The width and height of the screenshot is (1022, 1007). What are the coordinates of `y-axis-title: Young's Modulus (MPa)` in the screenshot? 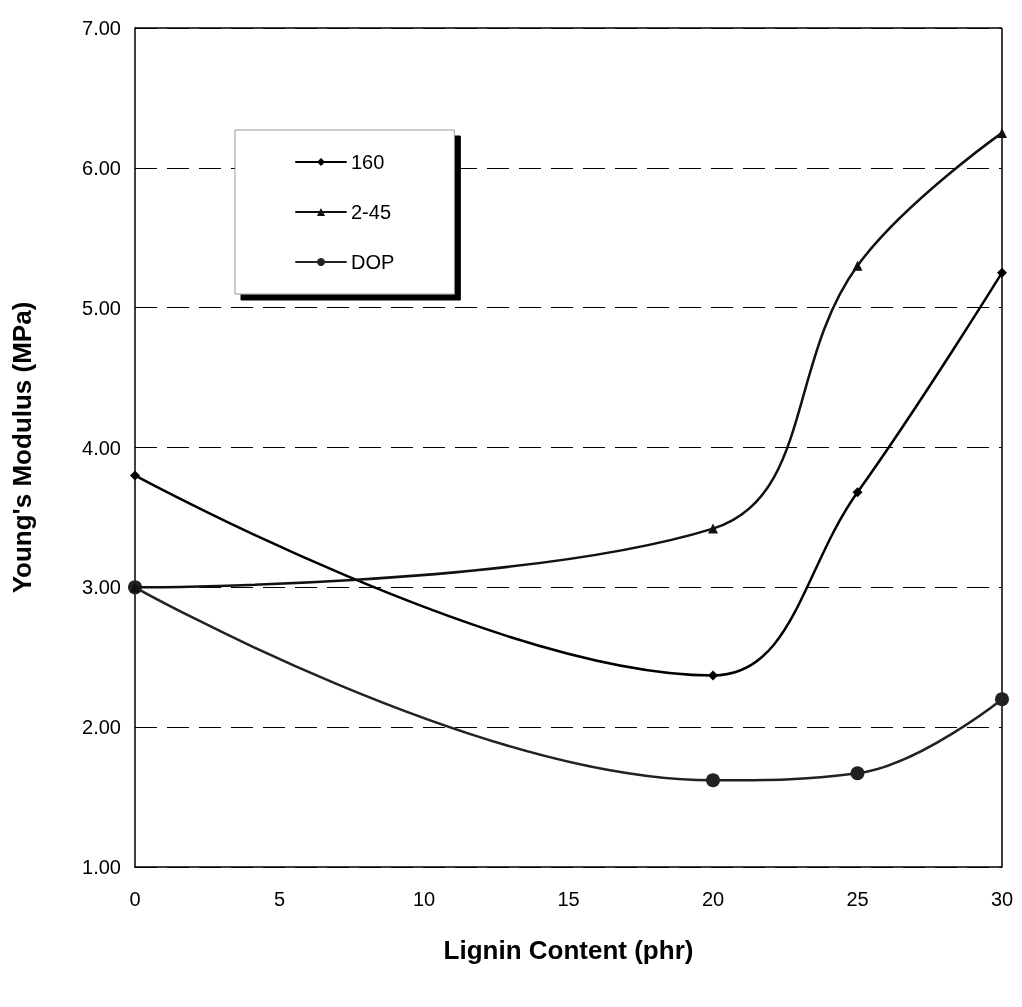 It's located at (22, 447).